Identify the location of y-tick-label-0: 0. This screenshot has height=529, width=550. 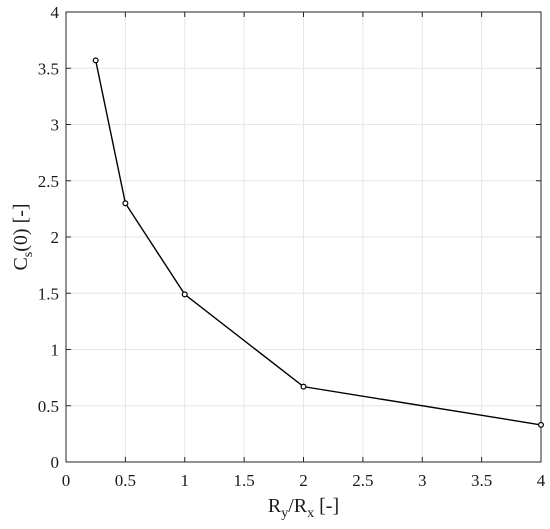
(55, 462).